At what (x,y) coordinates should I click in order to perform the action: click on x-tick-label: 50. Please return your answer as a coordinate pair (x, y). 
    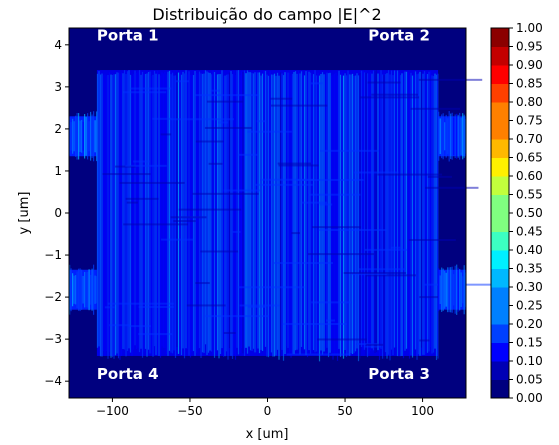
    Looking at the image, I should click on (344, 411).